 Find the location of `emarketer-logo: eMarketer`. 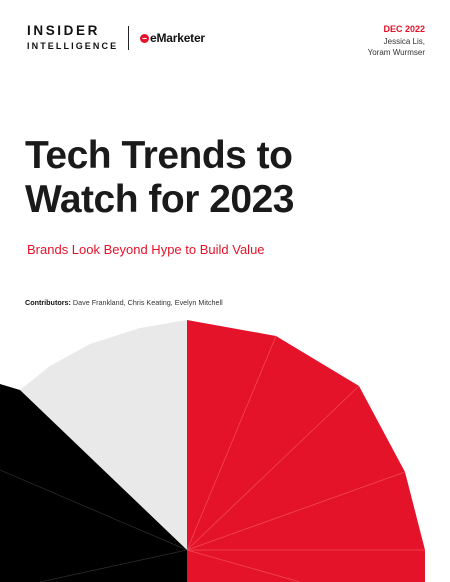

emarketer-logo: eMarketer is located at coordinates (172, 38).